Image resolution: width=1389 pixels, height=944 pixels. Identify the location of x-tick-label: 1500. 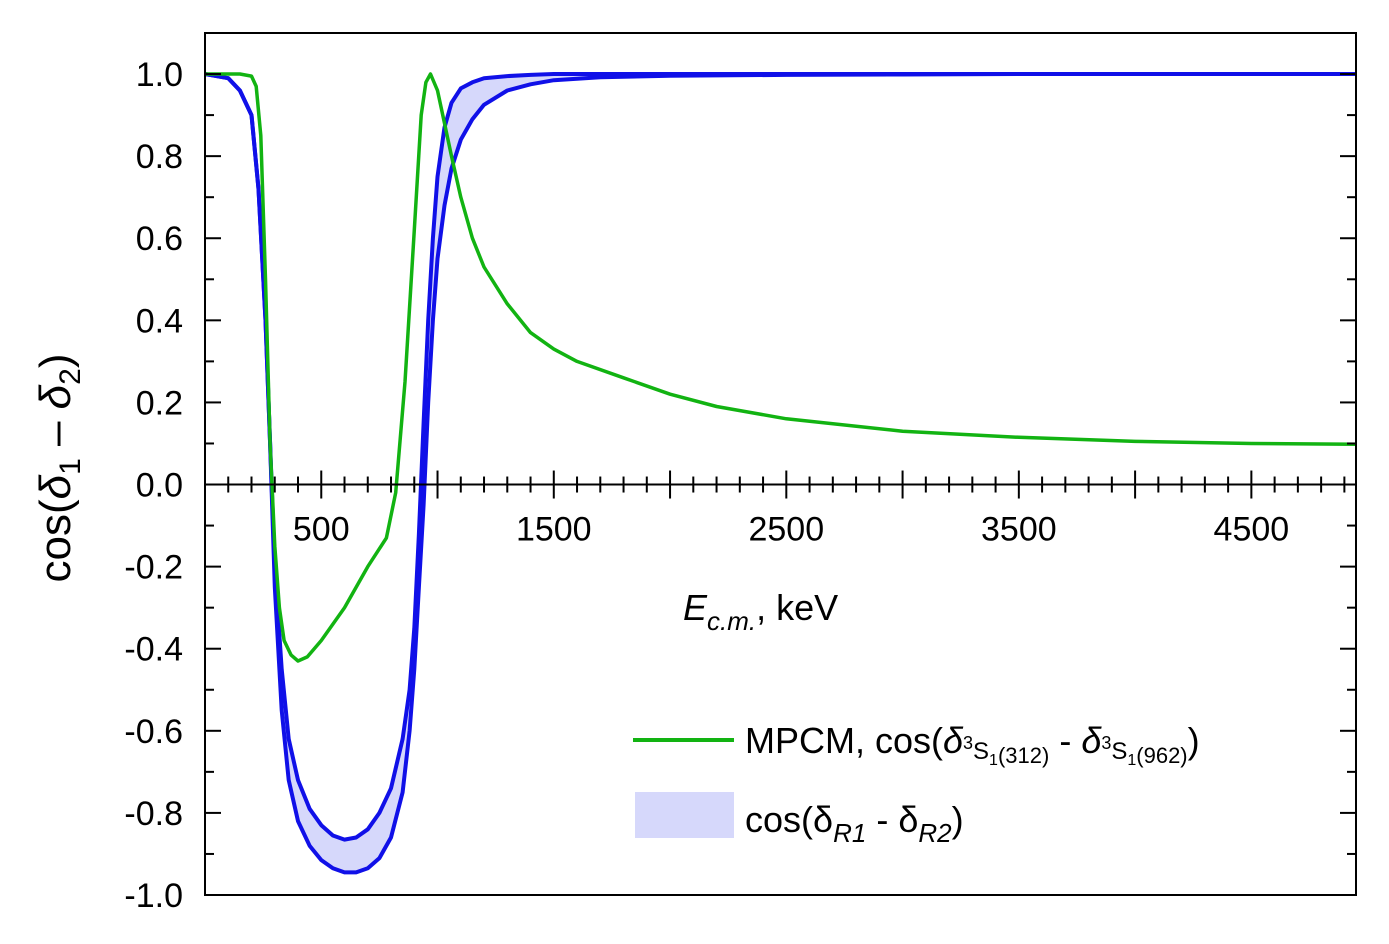
(554, 530).